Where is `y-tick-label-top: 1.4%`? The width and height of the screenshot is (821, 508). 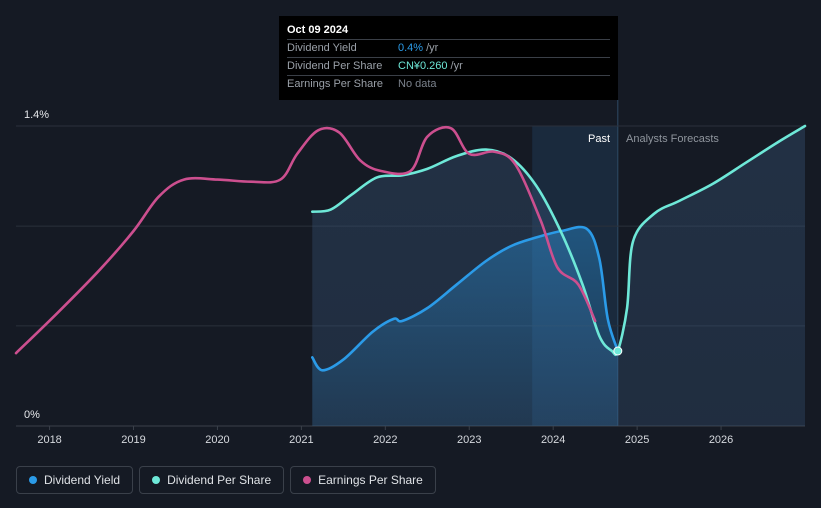
y-tick-label-top: 1.4% is located at coordinates (36, 115).